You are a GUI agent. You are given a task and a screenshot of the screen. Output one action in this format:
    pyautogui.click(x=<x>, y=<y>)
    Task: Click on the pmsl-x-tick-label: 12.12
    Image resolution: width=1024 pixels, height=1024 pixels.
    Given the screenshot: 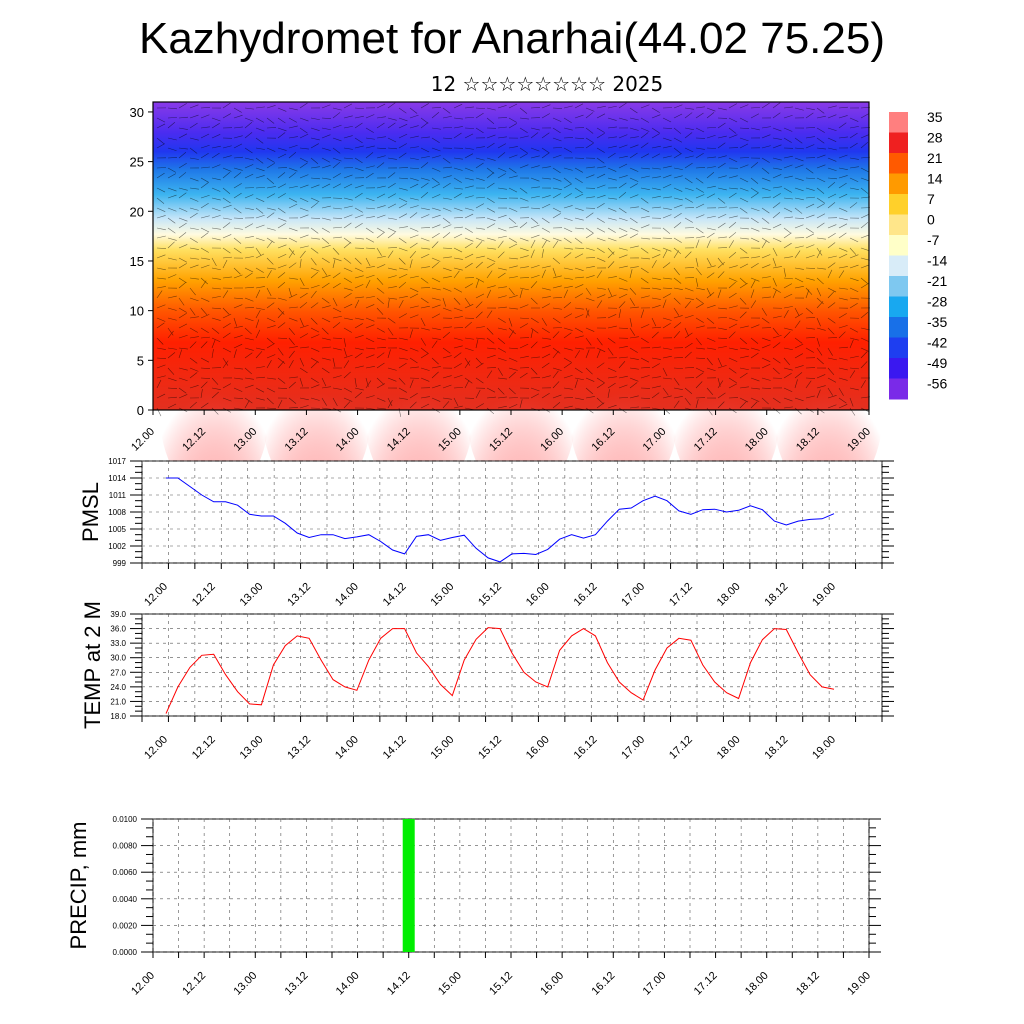 What is the action you would take?
    pyautogui.click(x=204, y=595)
    